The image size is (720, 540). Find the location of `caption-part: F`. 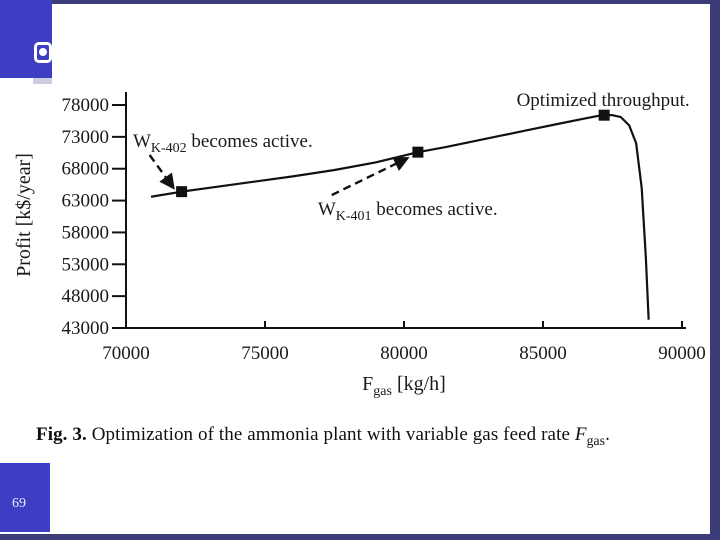

caption-part: F is located at coordinates (580, 434).